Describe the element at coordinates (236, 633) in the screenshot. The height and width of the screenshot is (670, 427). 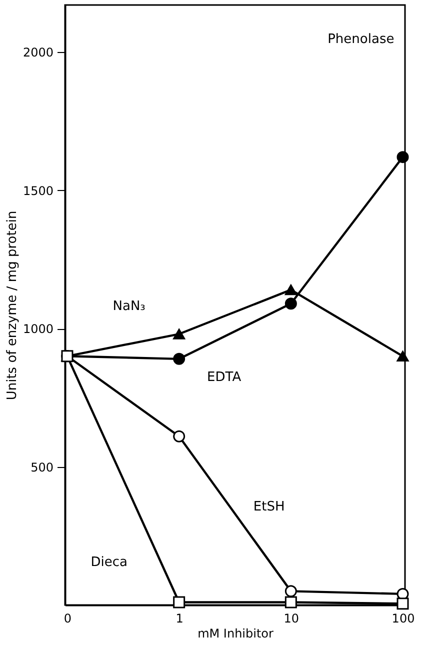
I see `x-axis-title: mM Inhibitor` at that location.